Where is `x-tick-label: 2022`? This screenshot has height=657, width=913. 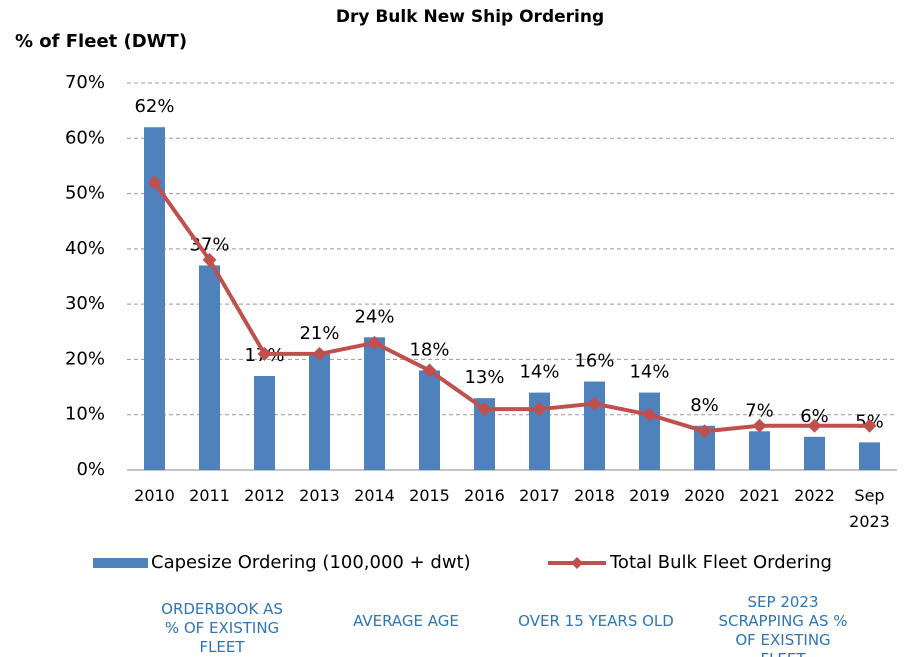
x-tick-label: 2022 is located at coordinates (814, 495).